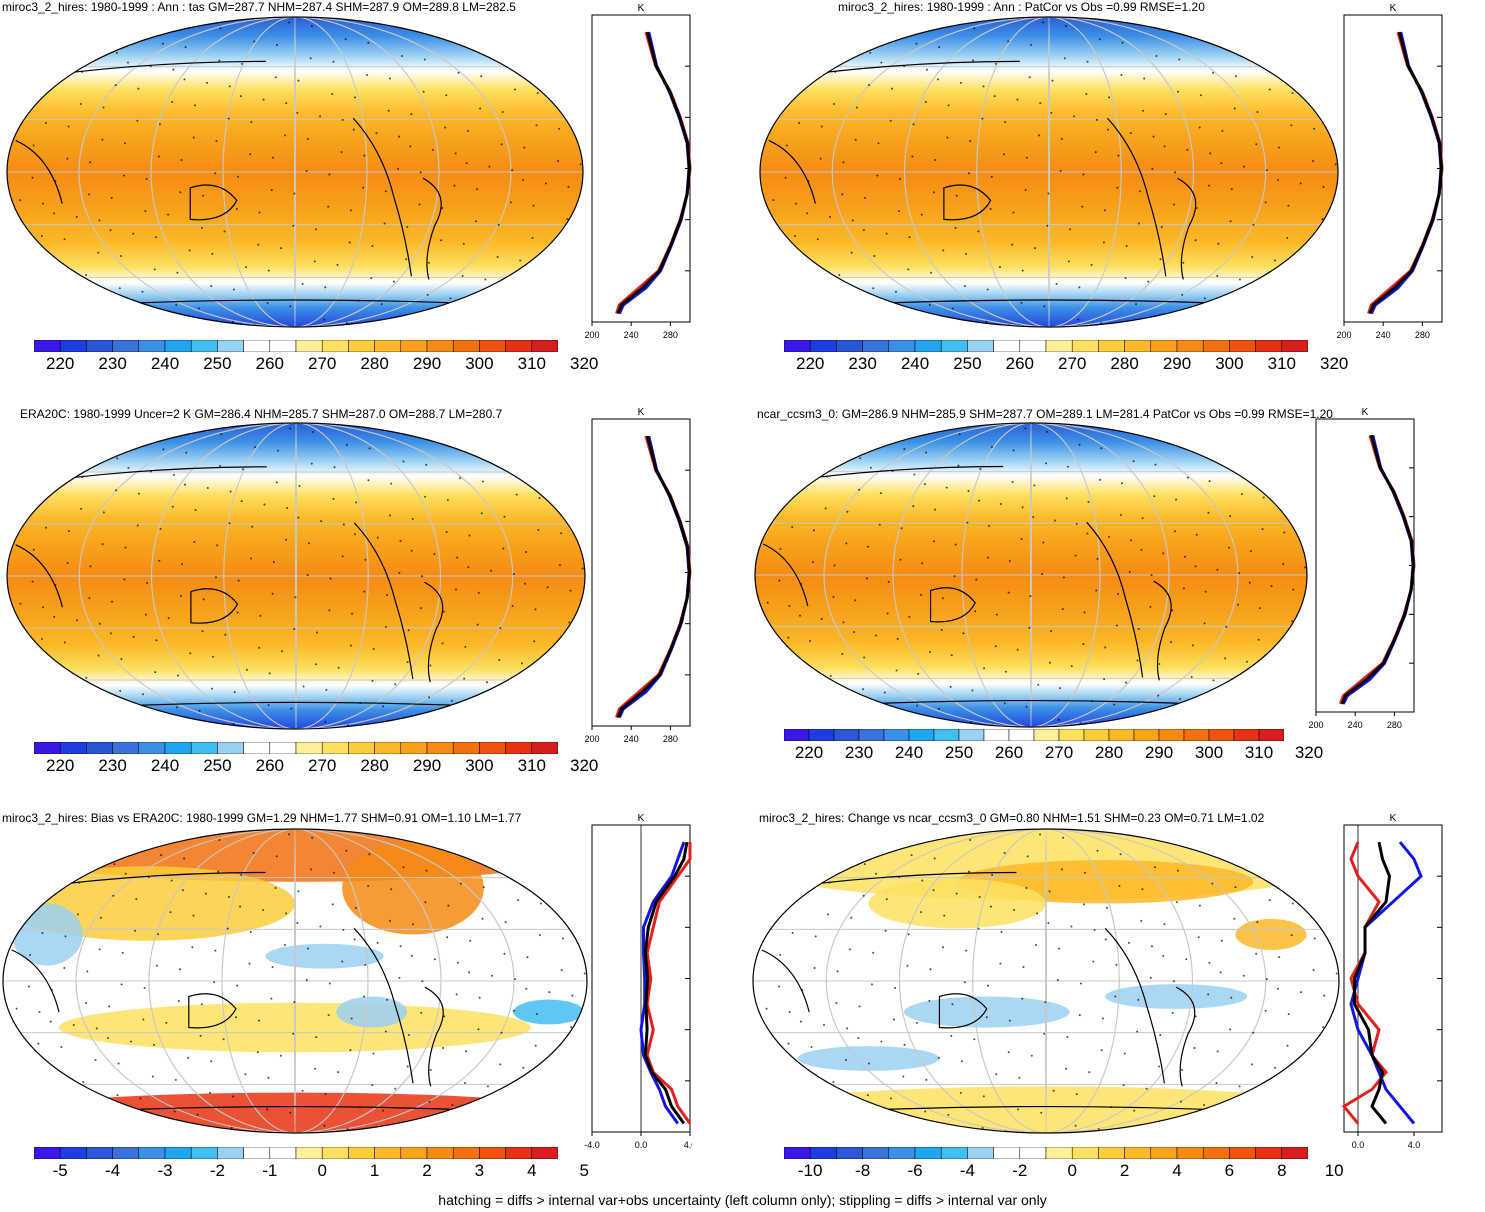 Image resolution: width=1485 pixels, height=1212 pixels. Describe the element at coordinates (1259, 752) in the screenshot. I see `colorbar-label: 310` at that location.